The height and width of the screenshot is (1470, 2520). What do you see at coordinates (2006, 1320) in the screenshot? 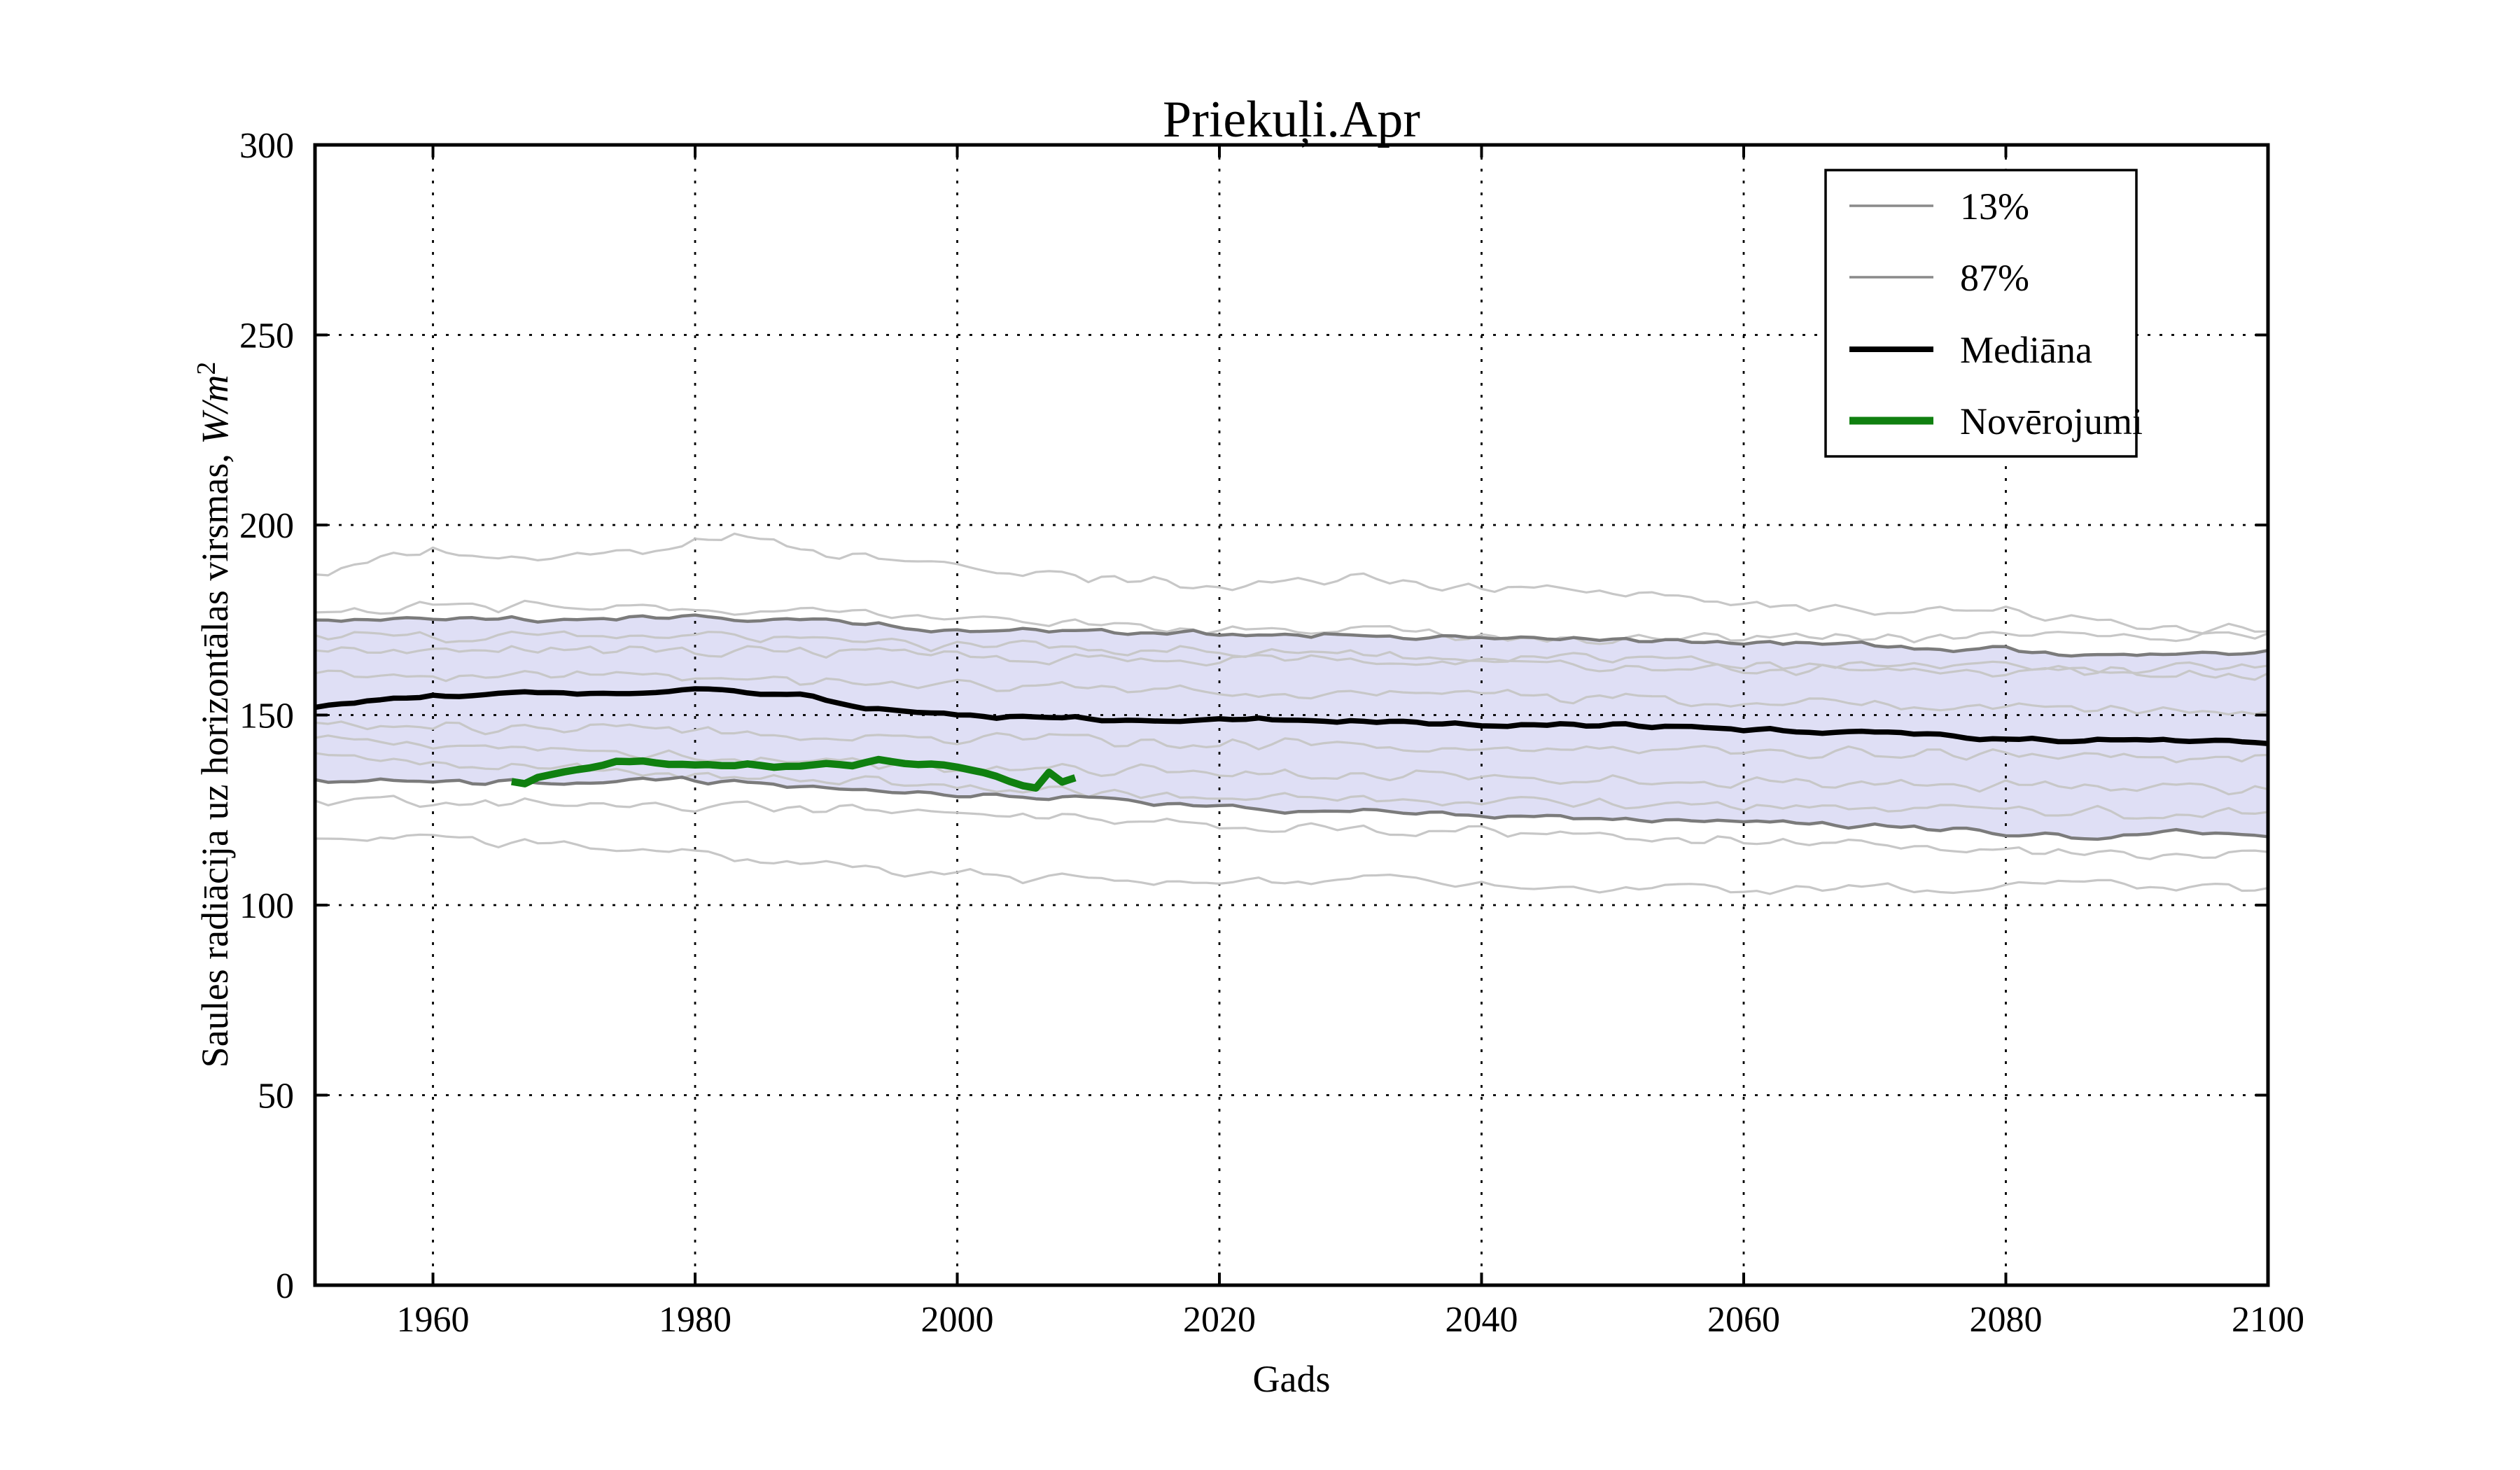
I see `x-tick-label-2080: 2080` at bounding box center [2006, 1320].